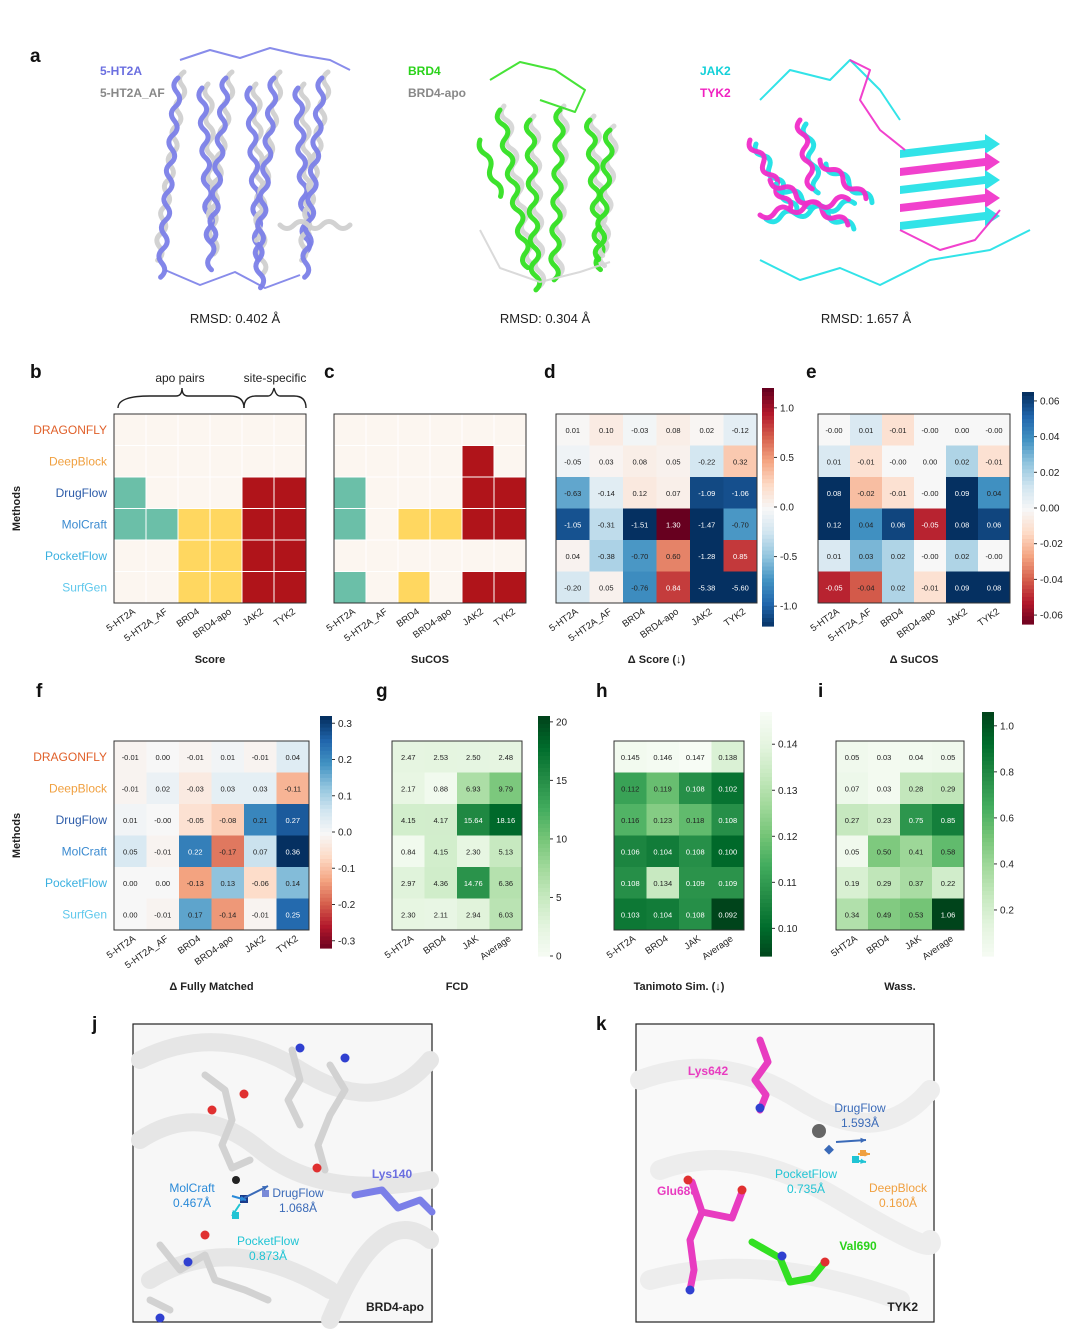 The image size is (1080, 1329). Describe the element at coordinates (347, 905) in the screenshot. I see `colorbar-tick-label: -0.2` at that location.